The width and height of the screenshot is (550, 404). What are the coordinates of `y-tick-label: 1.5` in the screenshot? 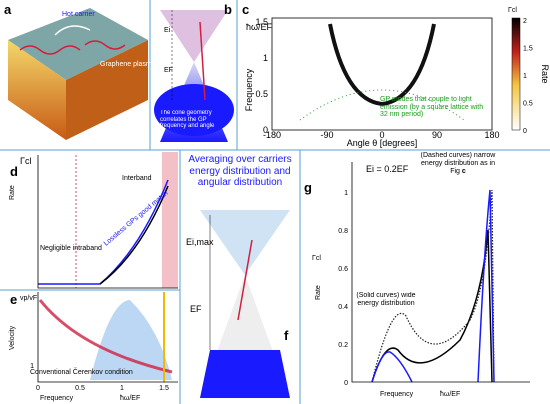 It's located at (261, 22).